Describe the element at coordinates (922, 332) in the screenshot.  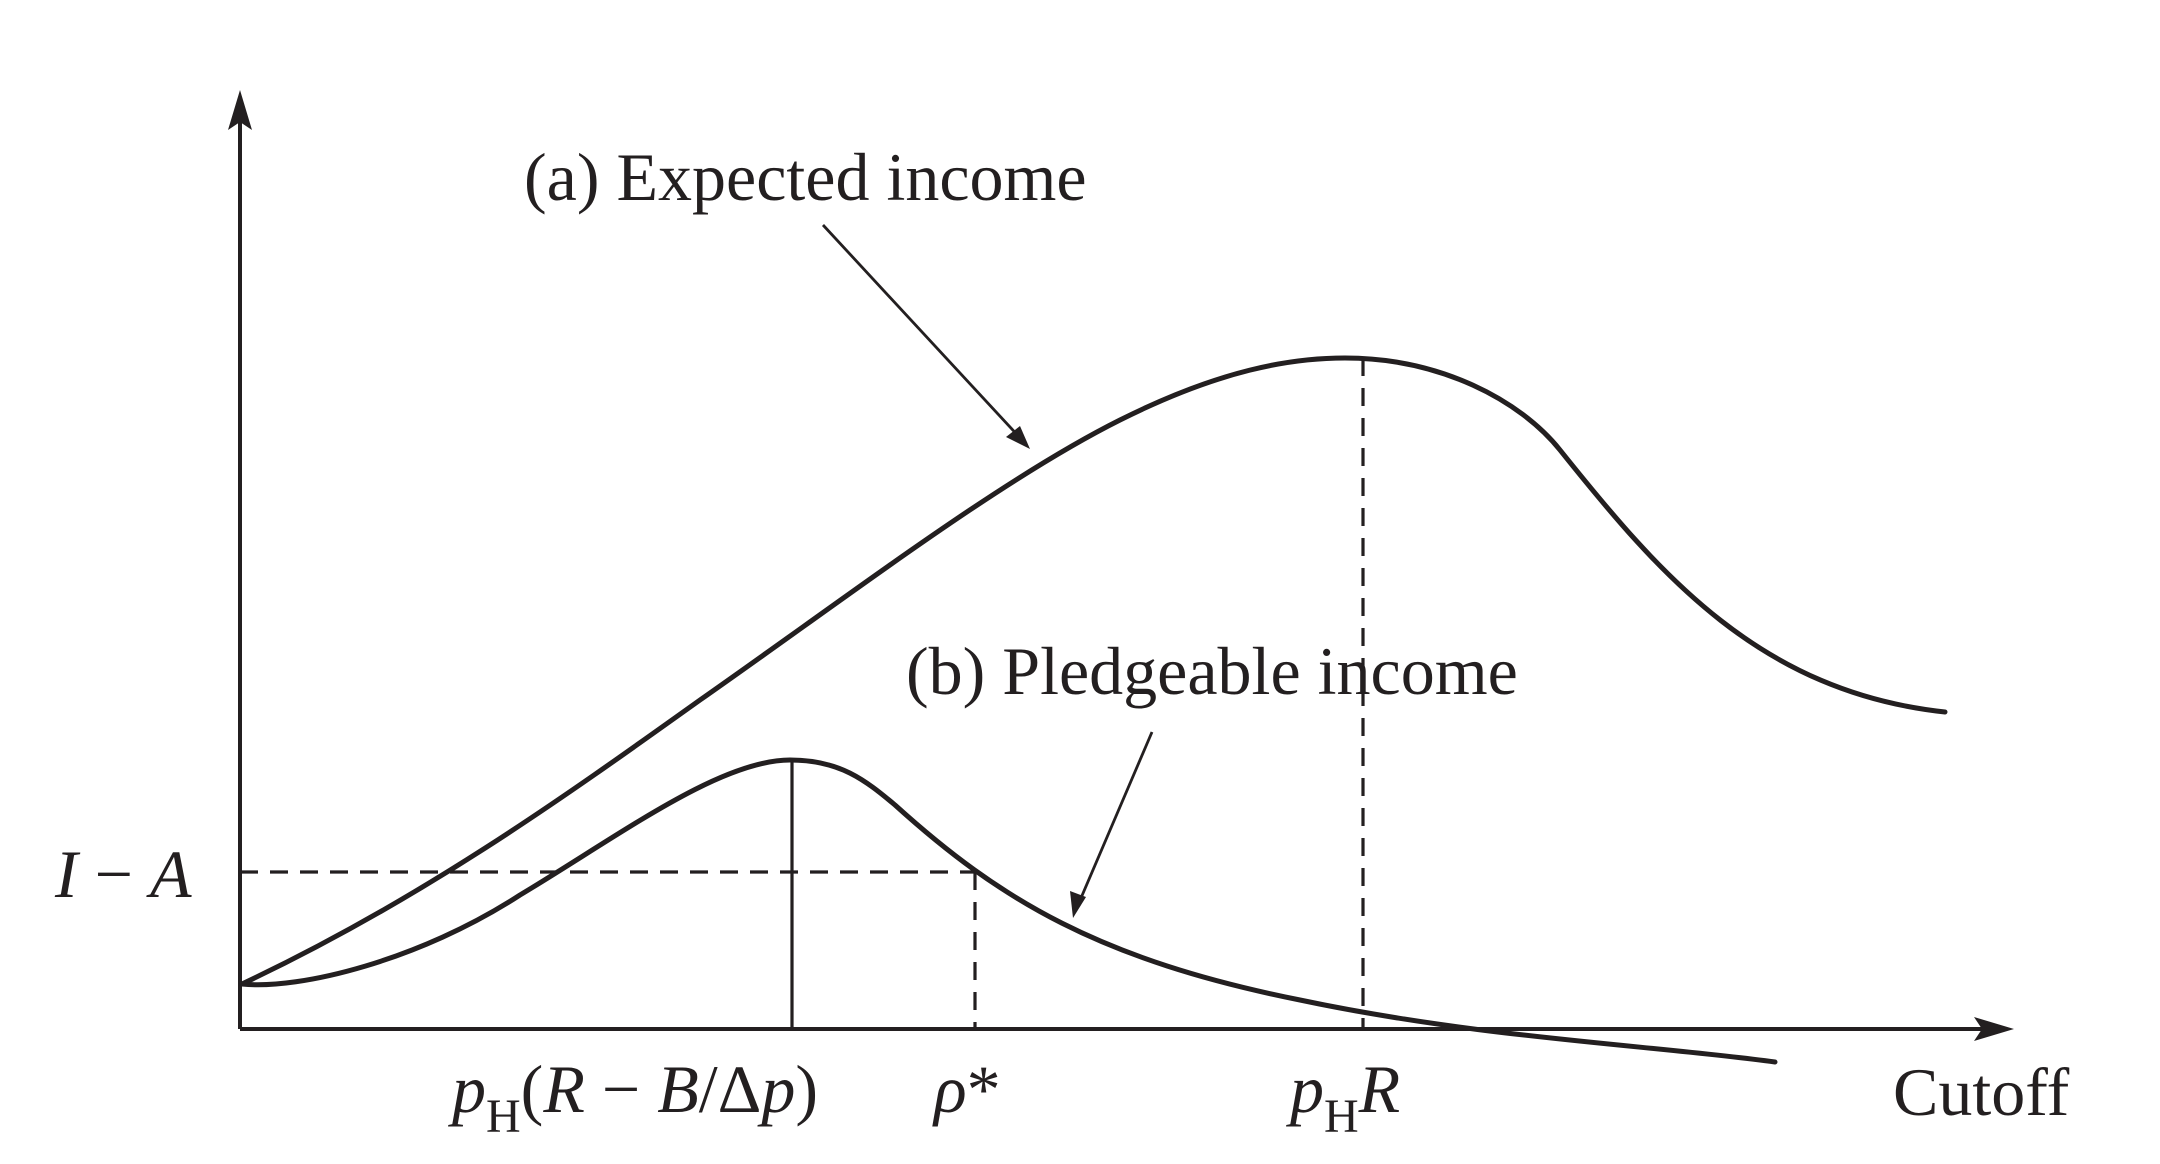
I see `expected-income-pointer` at that location.